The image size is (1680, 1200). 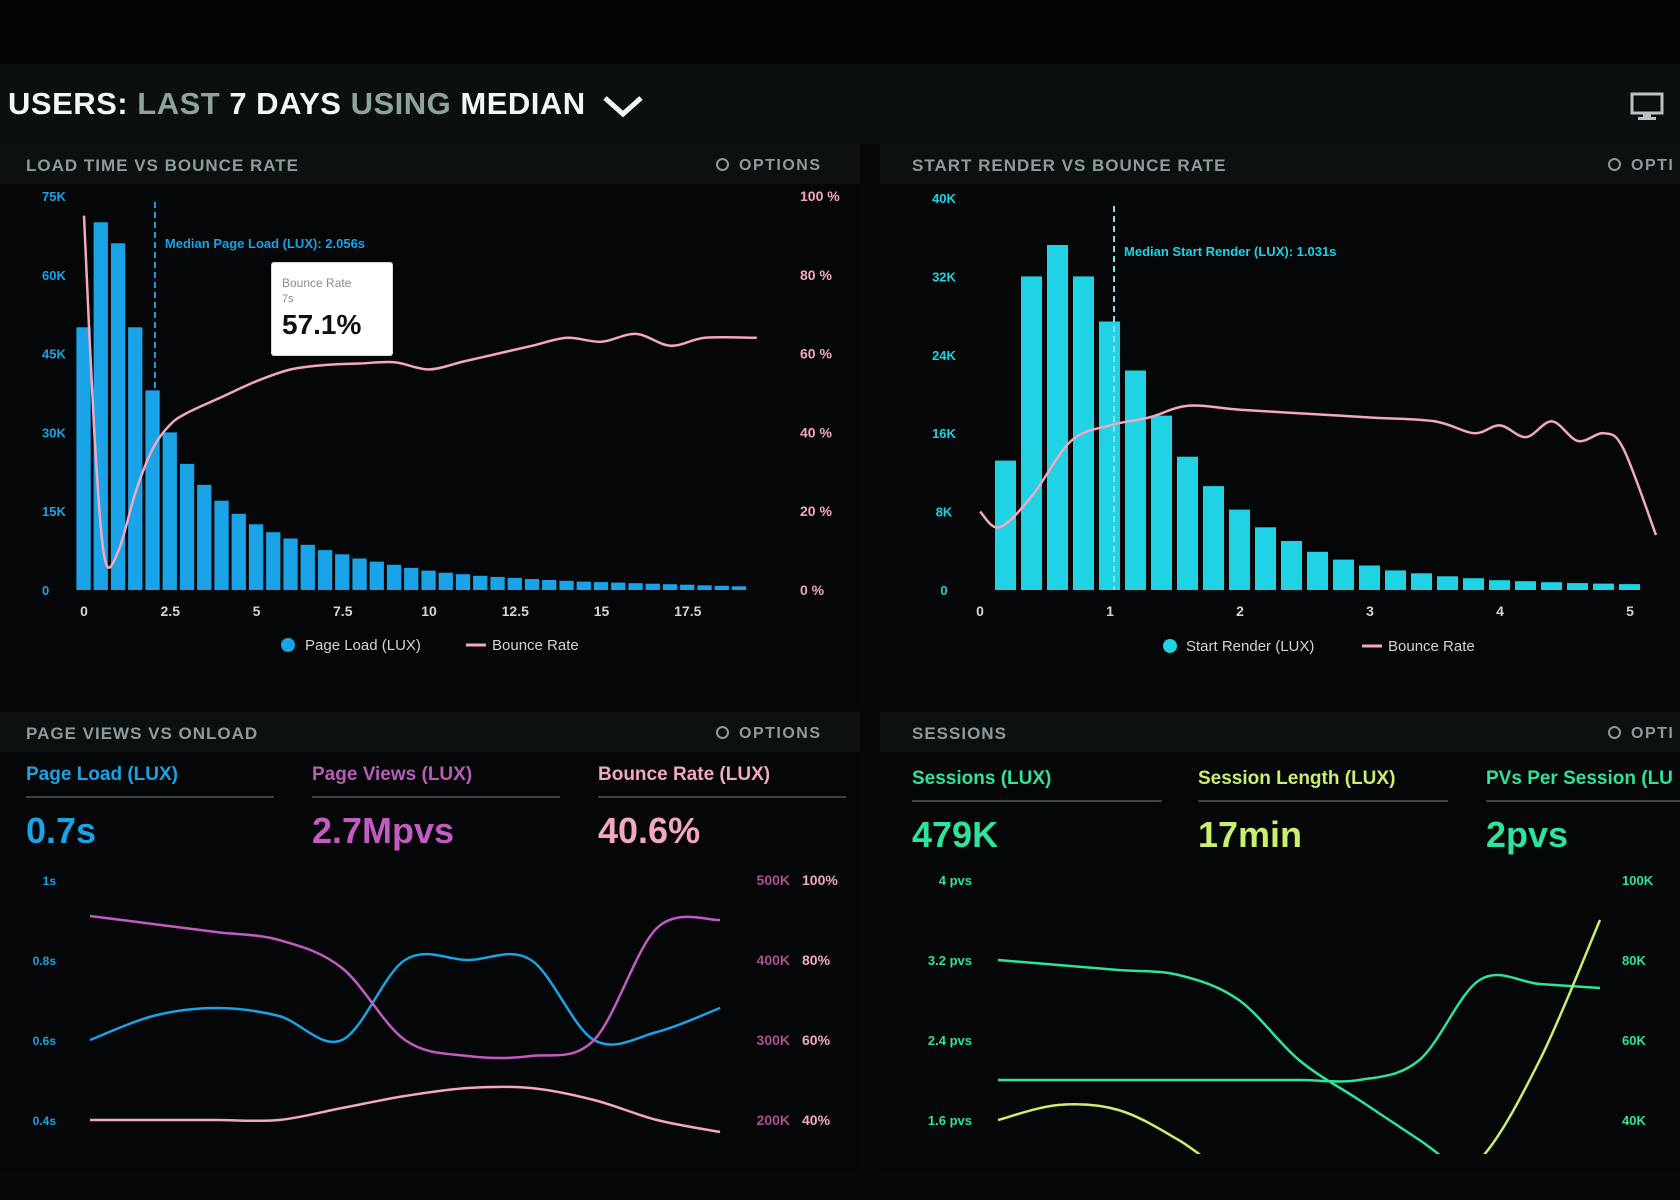 I want to click on x-tick-label: 12.5, so click(x=515, y=611).